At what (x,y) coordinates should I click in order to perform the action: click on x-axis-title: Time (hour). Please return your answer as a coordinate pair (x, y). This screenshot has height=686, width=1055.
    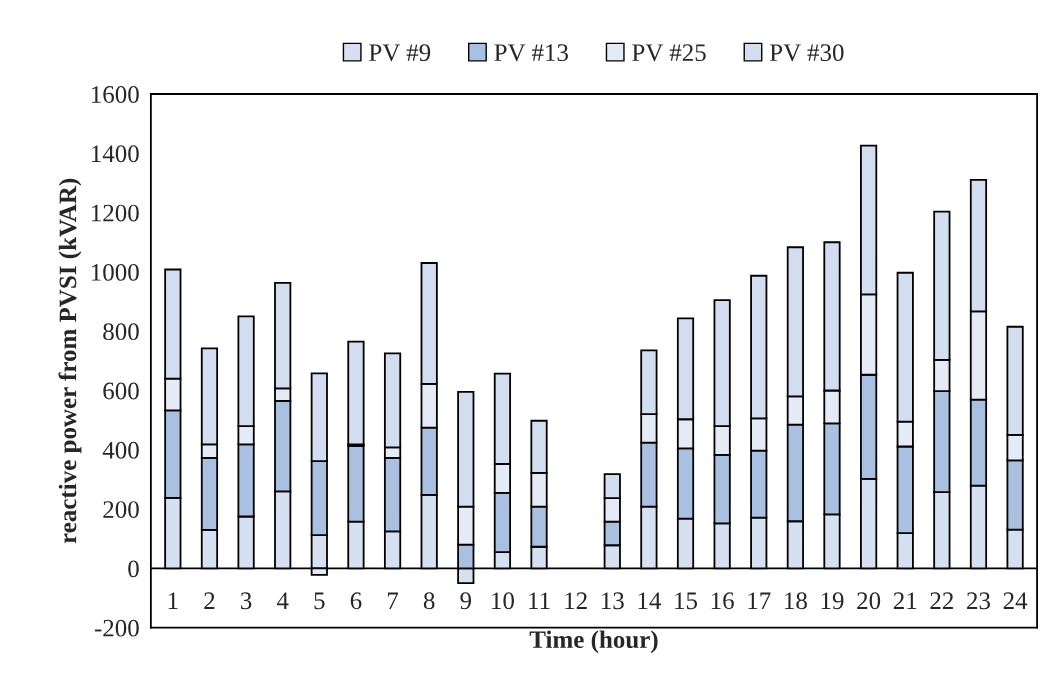
    Looking at the image, I should click on (593, 642).